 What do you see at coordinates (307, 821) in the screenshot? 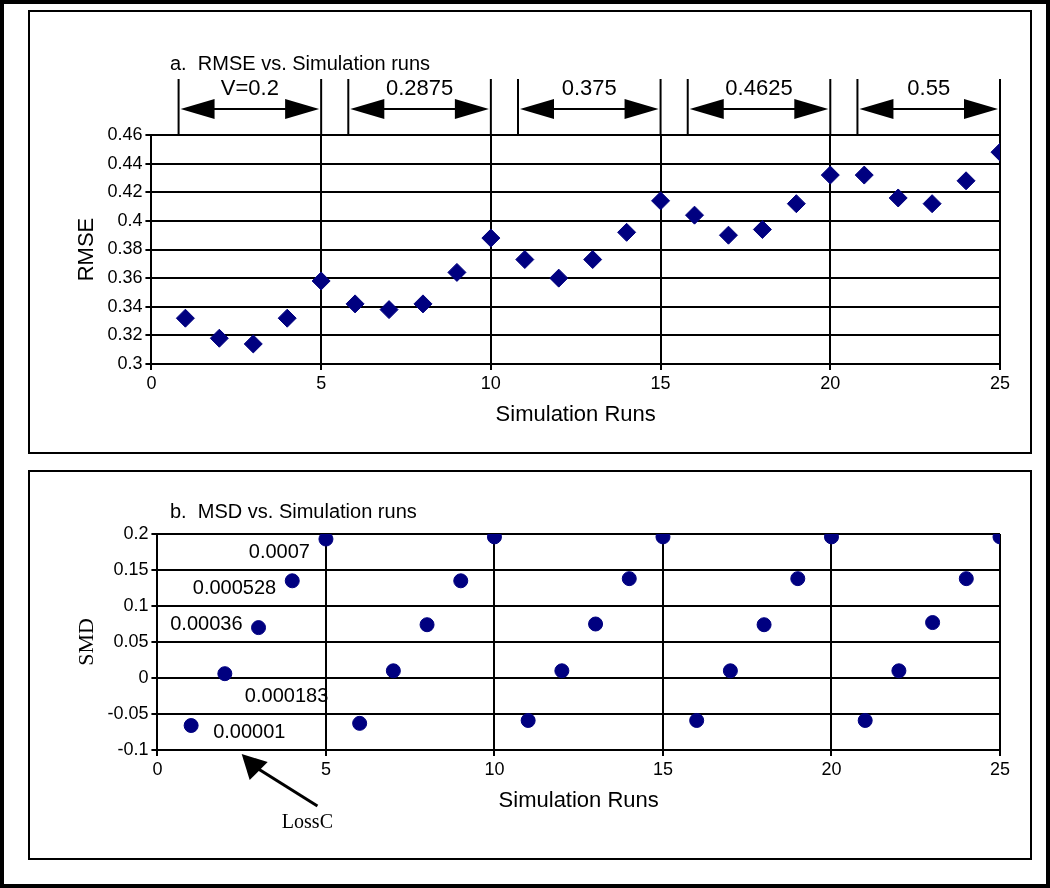
I see `text: LossC` at bounding box center [307, 821].